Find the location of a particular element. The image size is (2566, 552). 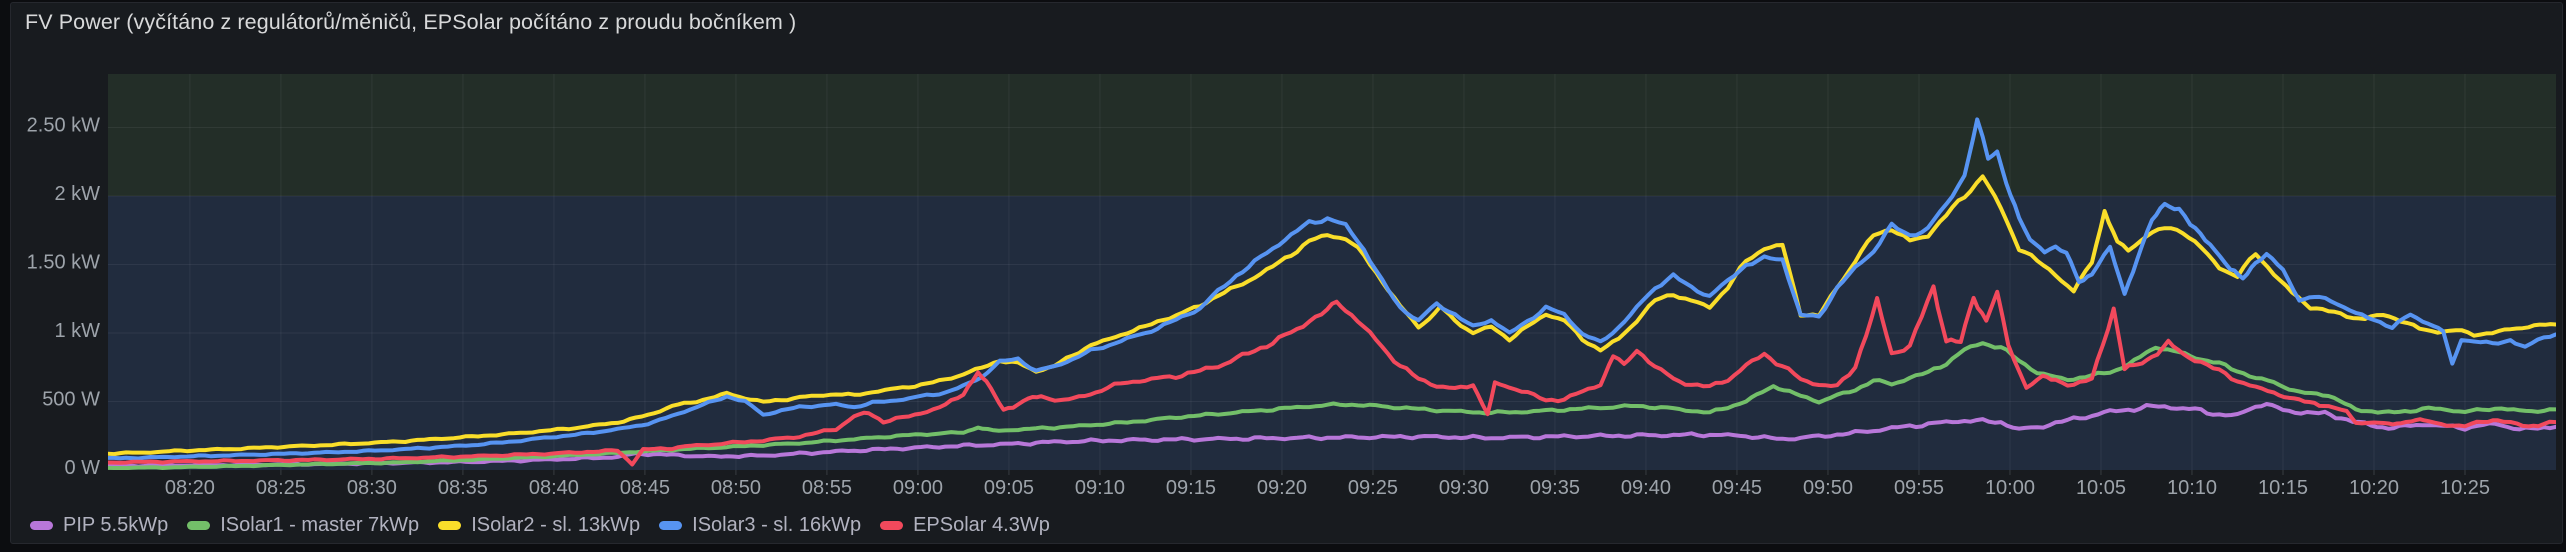

x-axis-tick-label: 10:05 is located at coordinates (2101, 488).